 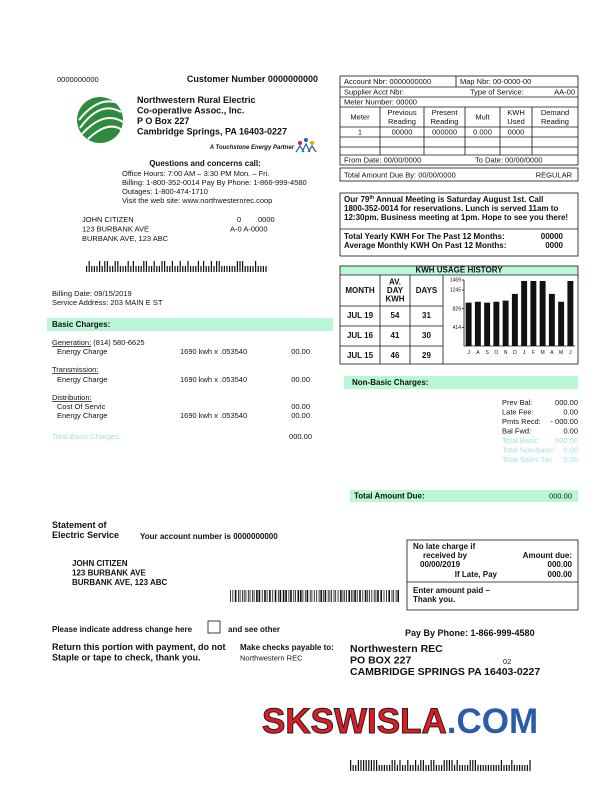 What do you see at coordinates (357, 199) in the screenshot?
I see `notice-text: Our 79` at bounding box center [357, 199].